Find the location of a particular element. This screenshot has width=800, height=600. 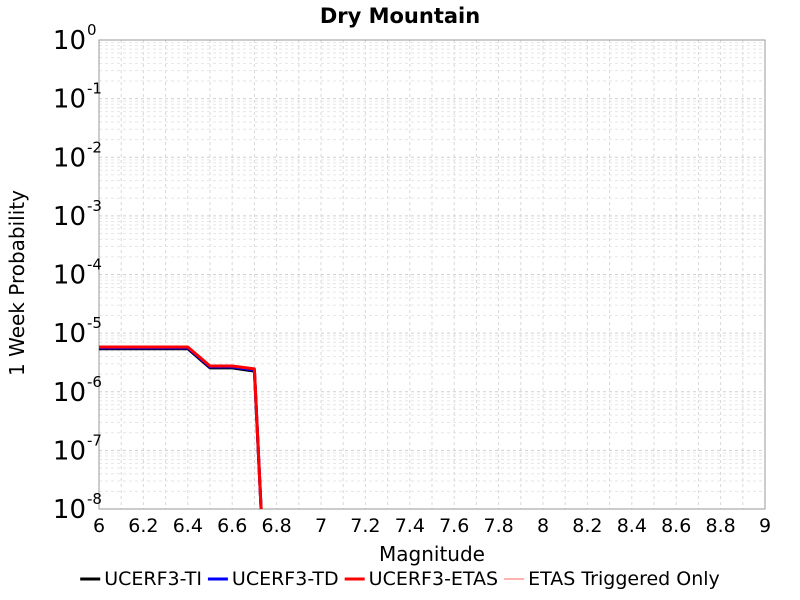

x-tick-label: 6 is located at coordinates (99, 526).